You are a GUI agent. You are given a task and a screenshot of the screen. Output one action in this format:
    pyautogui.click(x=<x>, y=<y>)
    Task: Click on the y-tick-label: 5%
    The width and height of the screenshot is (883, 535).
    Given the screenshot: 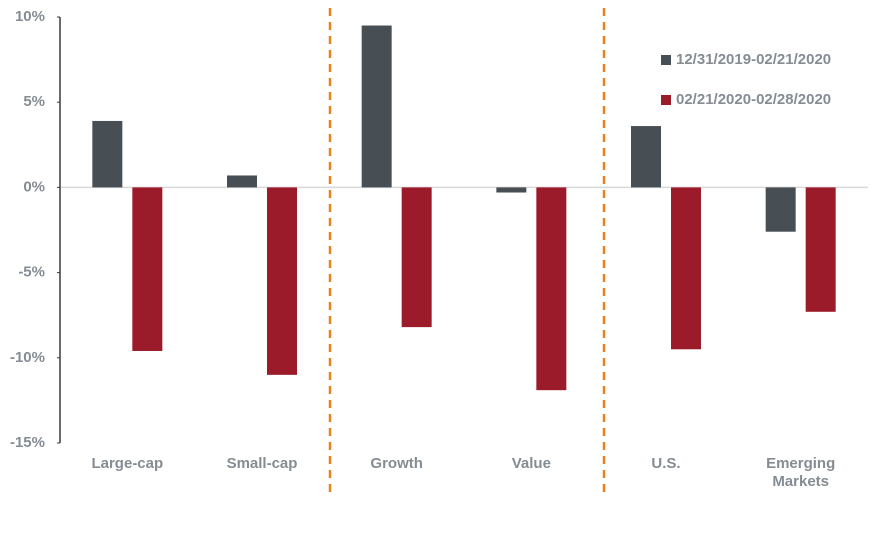 What is the action you would take?
    pyautogui.click(x=34, y=101)
    